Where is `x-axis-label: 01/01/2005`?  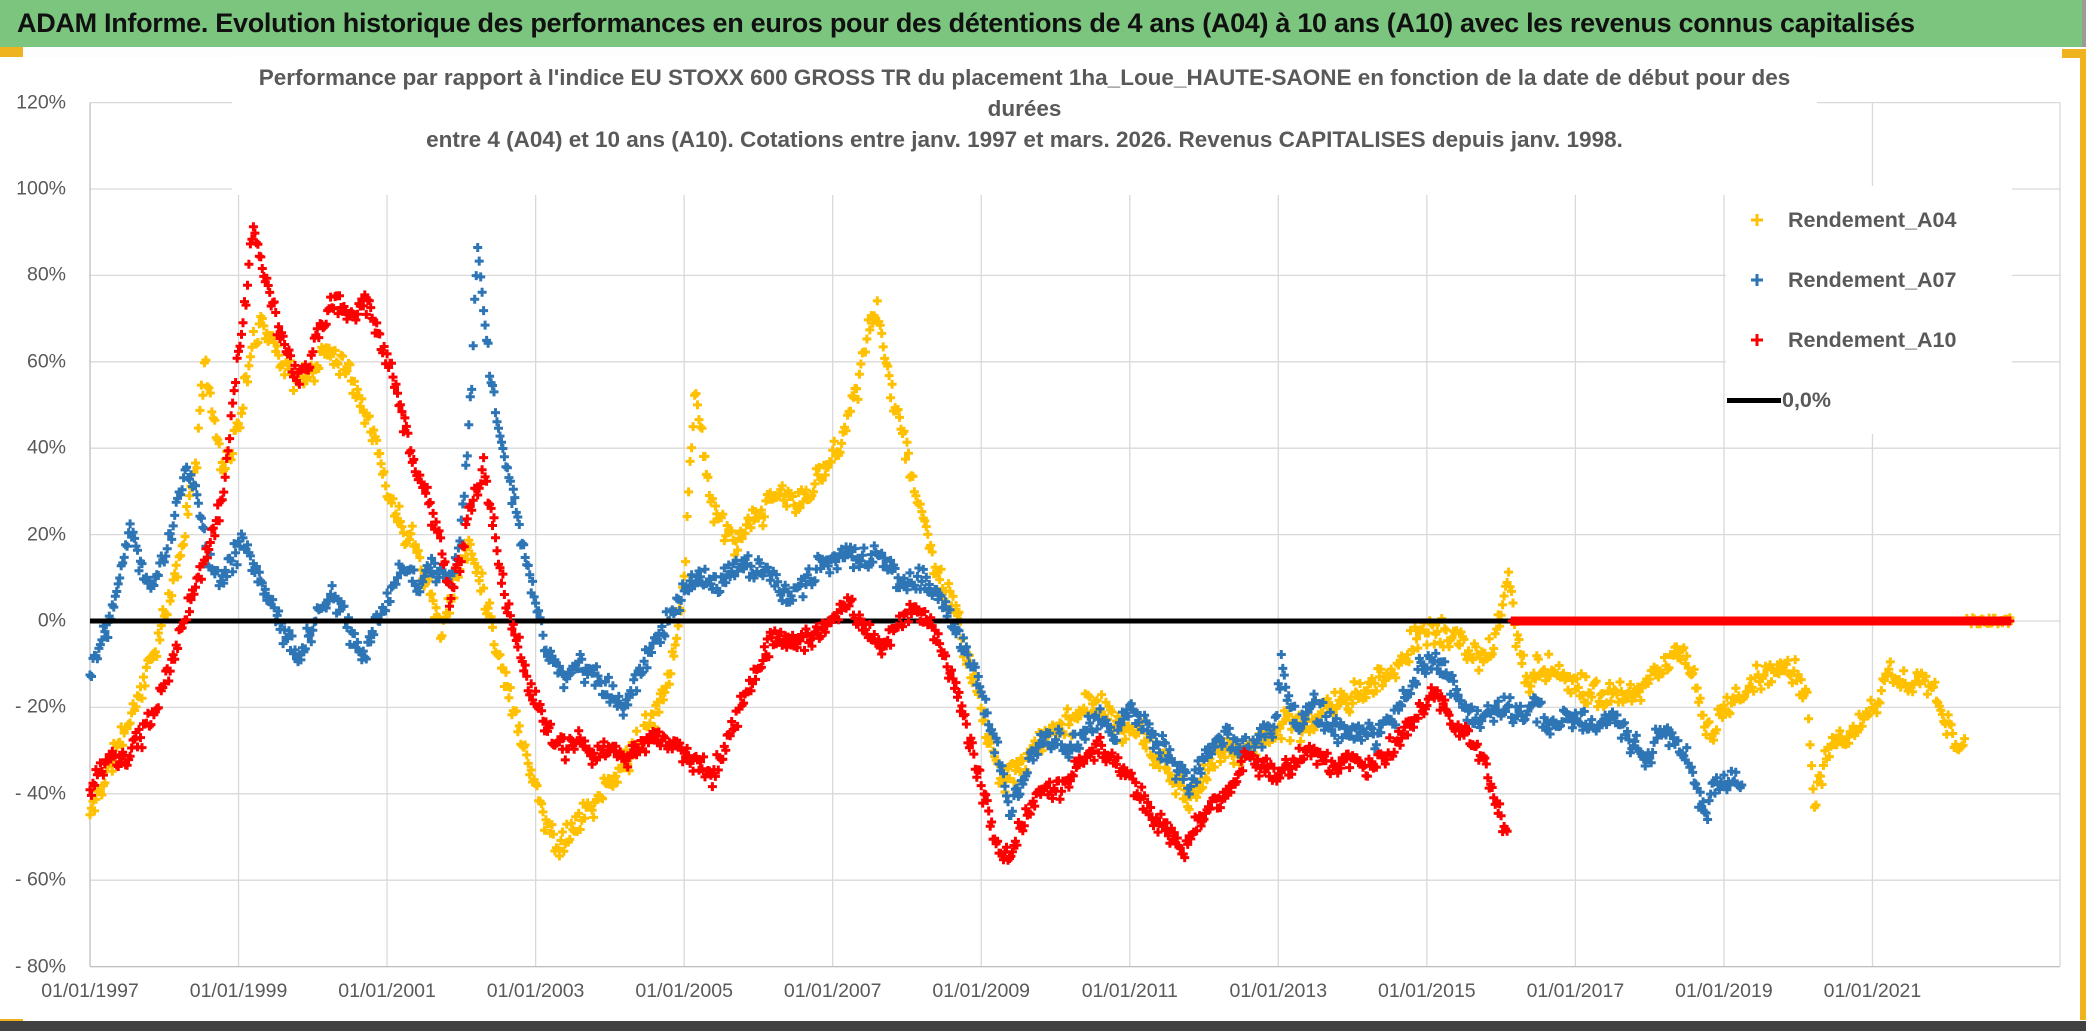 x-axis-label: 01/01/2005 is located at coordinates (684, 991).